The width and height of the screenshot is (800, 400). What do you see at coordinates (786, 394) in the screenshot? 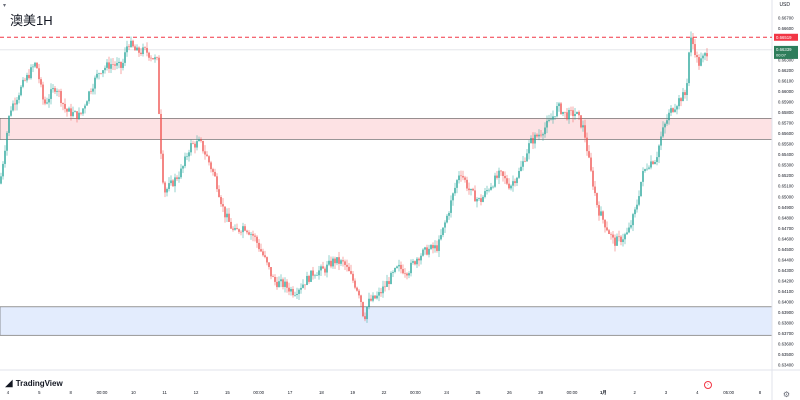
I see `gear-icon: ⚙` at bounding box center [786, 394].